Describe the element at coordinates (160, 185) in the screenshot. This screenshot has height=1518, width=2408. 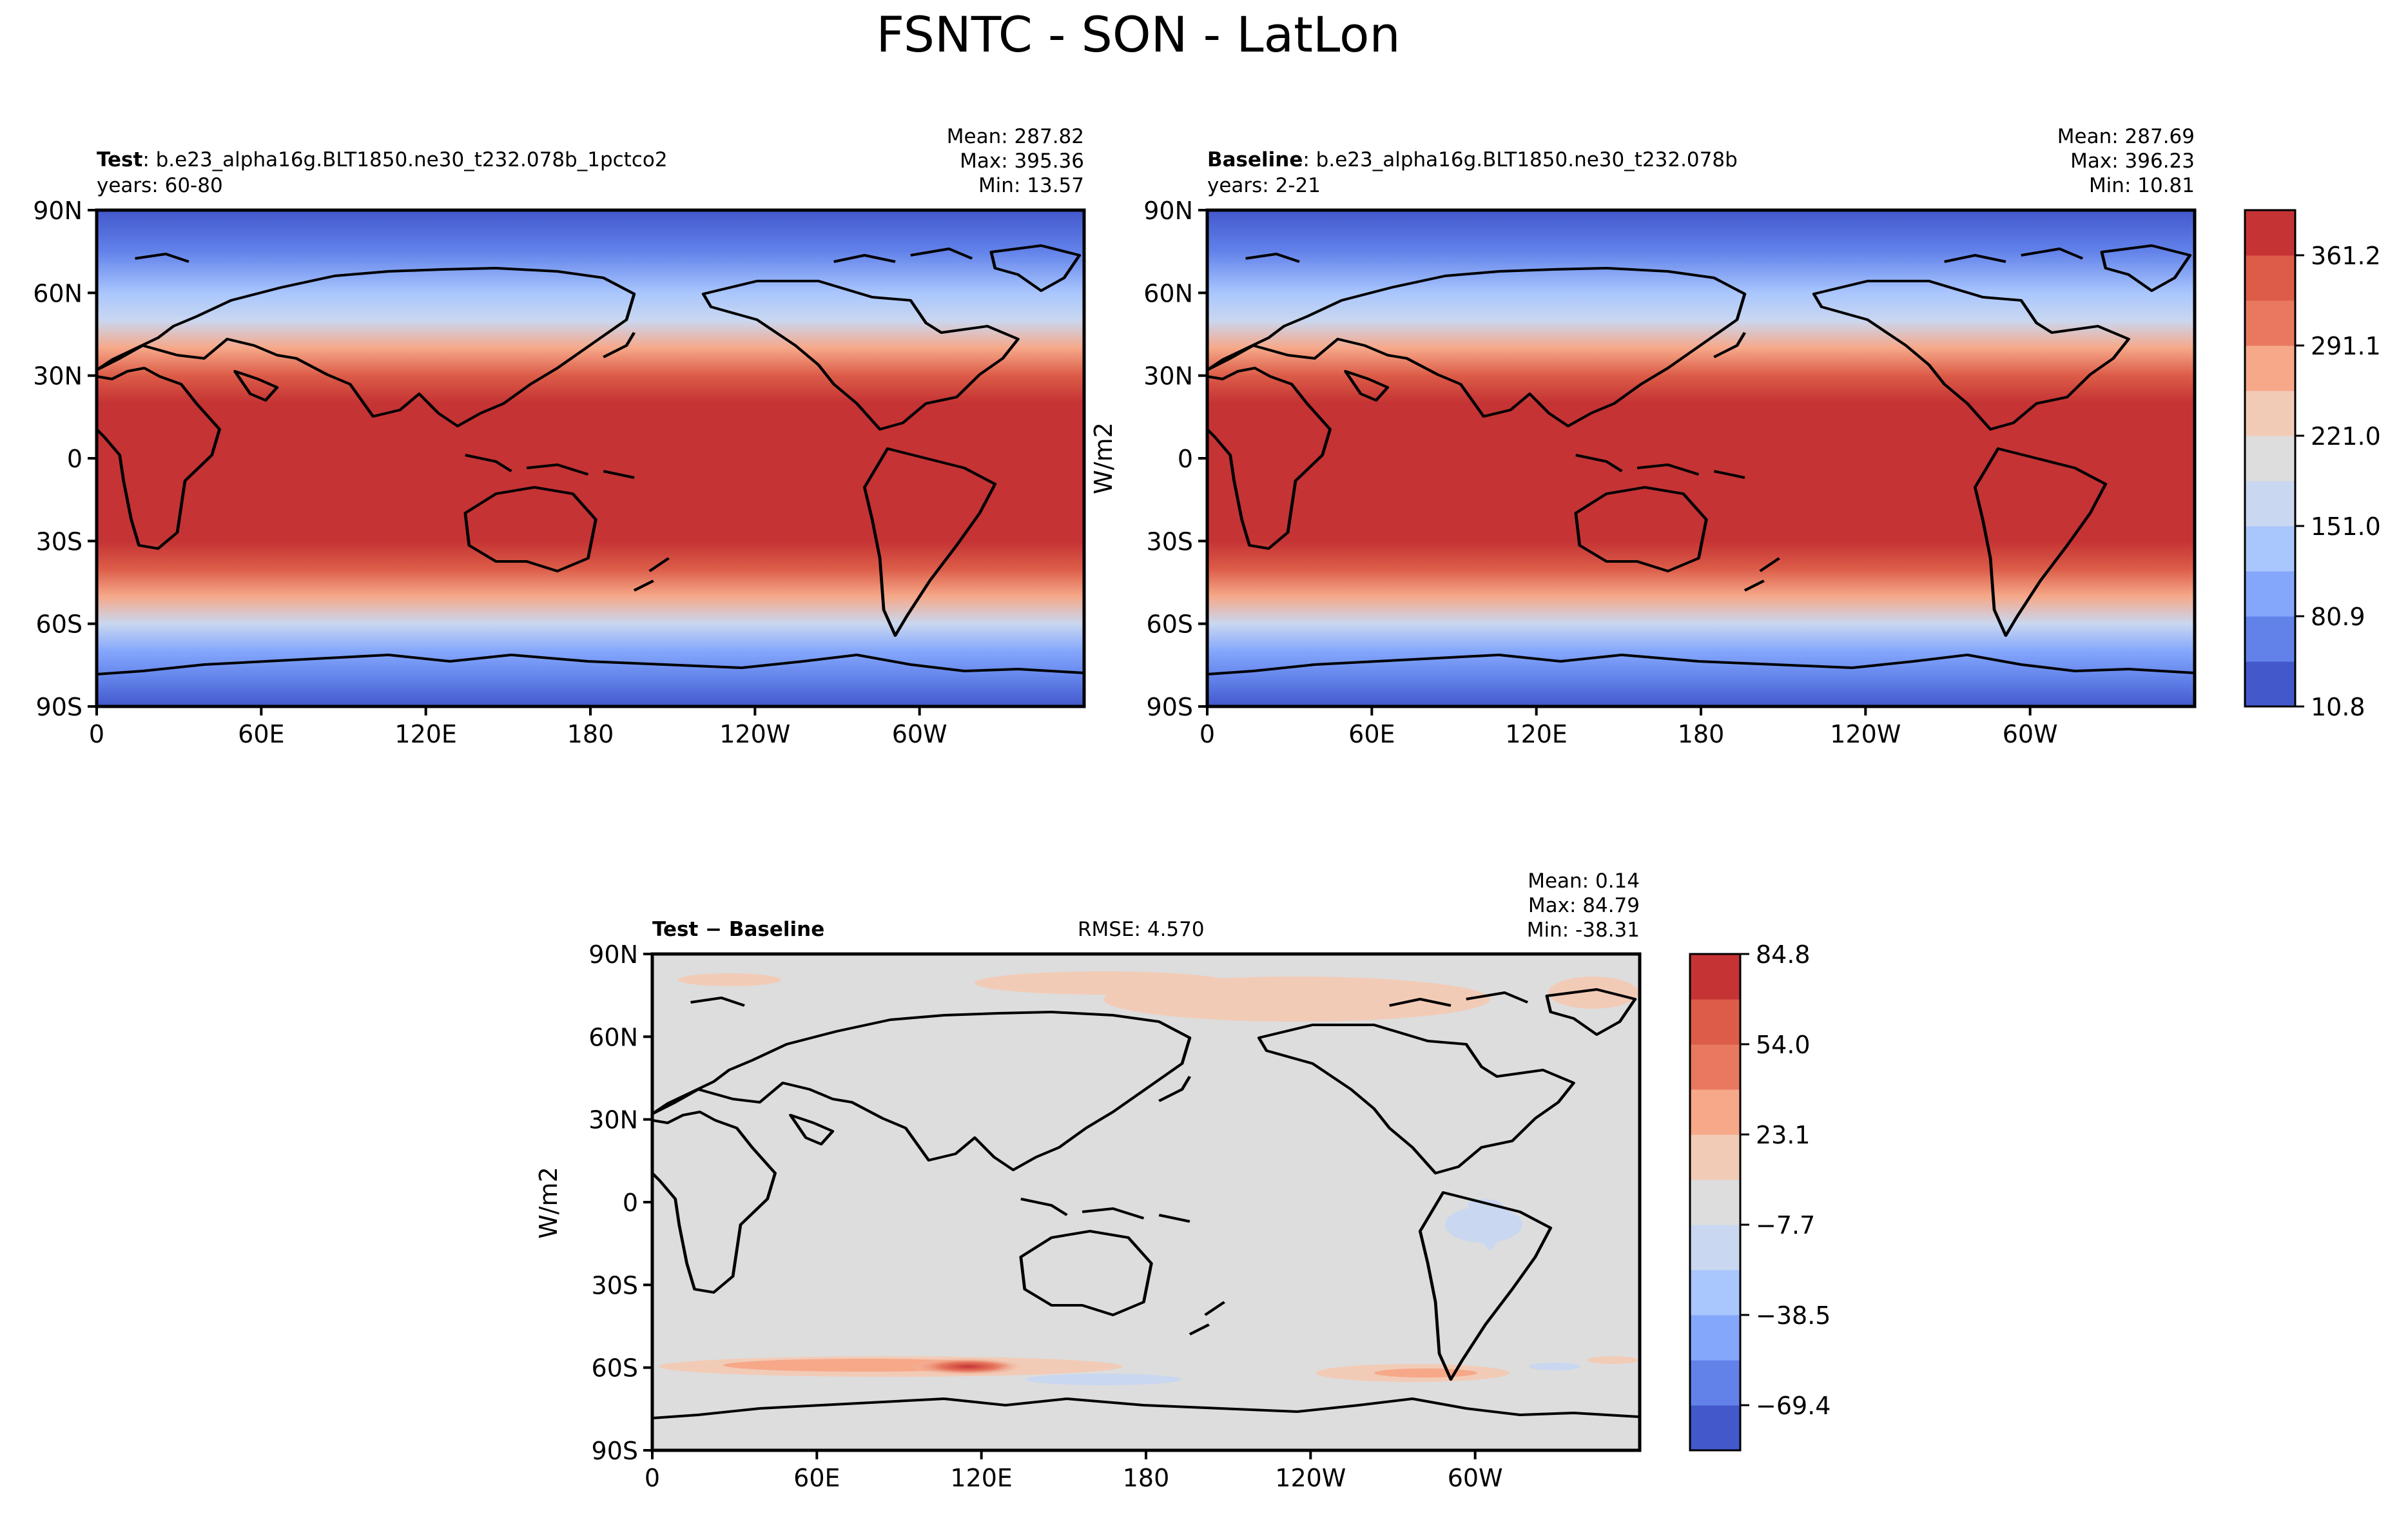
I see `test-years: years: 60-80` at that location.